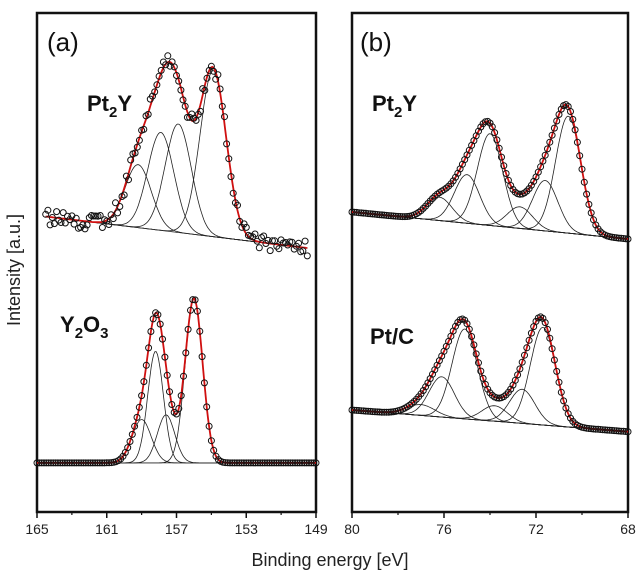 This screenshot has height=573, width=636. What do you see at coordinates (176, 524) in the screenshot?
I see `panel-a-x-ticks: 165 161 157 153 149` at bounding box center [176, 524].